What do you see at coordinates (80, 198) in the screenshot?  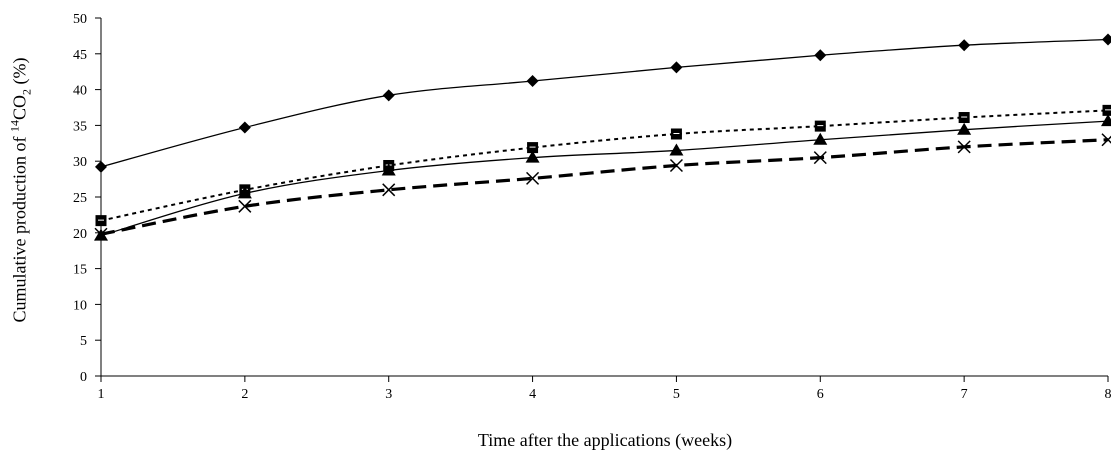 I see `y-tick-label: 25` at bounding box center [80, 198].